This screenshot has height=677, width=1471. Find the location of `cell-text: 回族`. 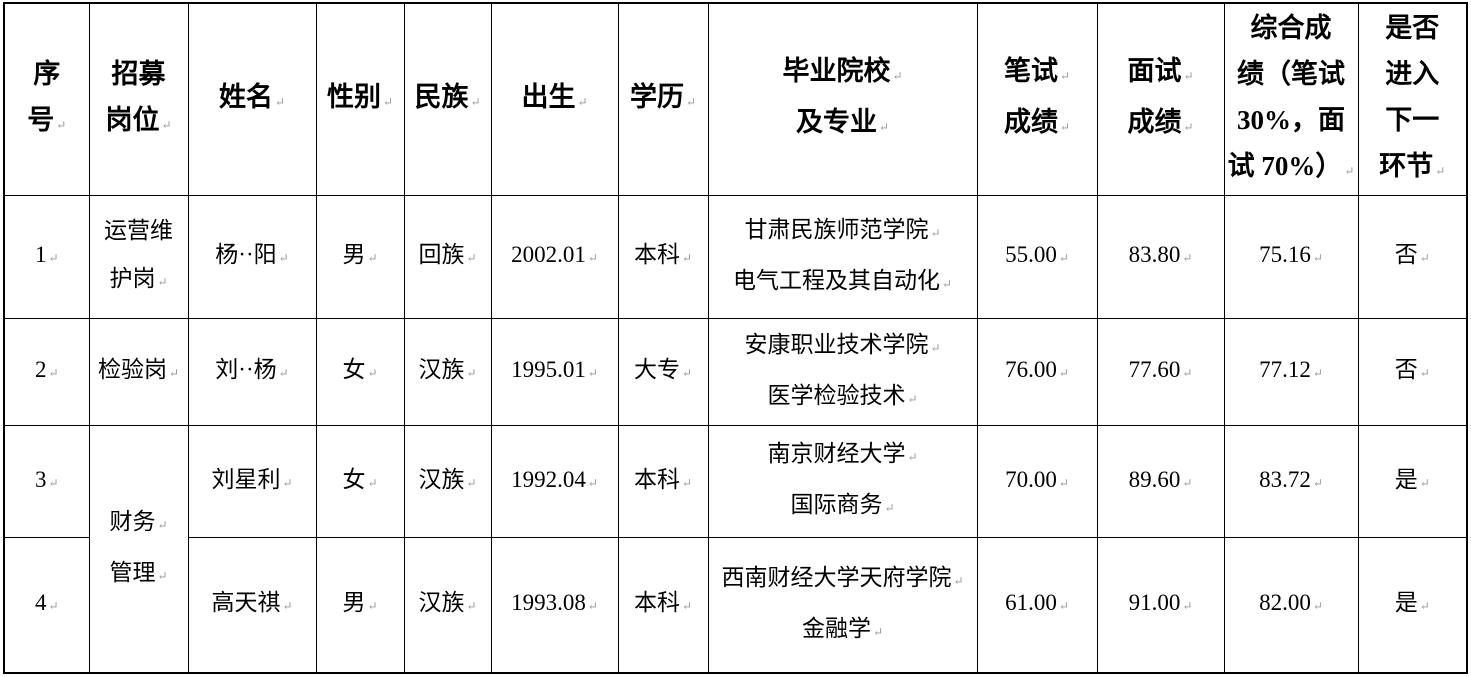

cell-text: 回族 is located at coordinates (441, 254).